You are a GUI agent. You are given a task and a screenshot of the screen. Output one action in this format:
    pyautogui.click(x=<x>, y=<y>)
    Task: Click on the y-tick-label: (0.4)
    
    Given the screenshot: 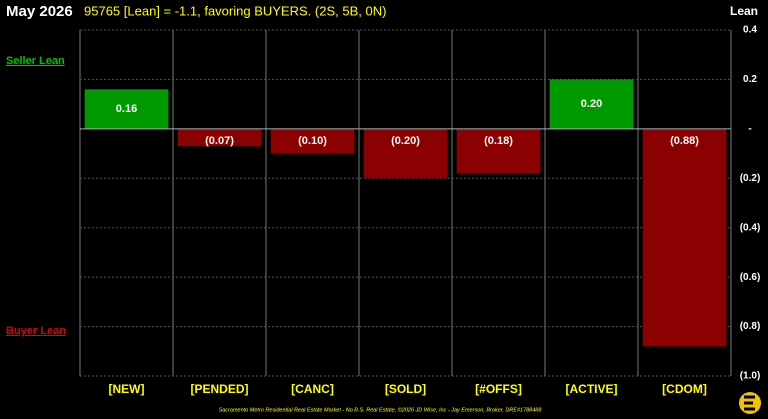 What is the action you would take?
    pyautogui.click(x=750, y=227)
    